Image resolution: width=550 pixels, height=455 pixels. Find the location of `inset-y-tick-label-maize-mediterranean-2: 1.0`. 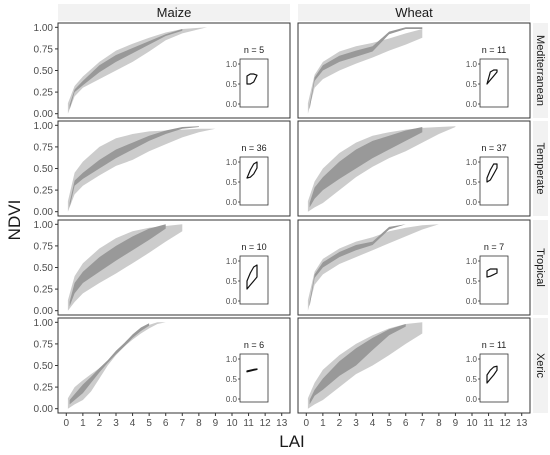

inset-y-tick-label-maize-mediterranean-2: 1.0 is located at coordinates (232, 64).